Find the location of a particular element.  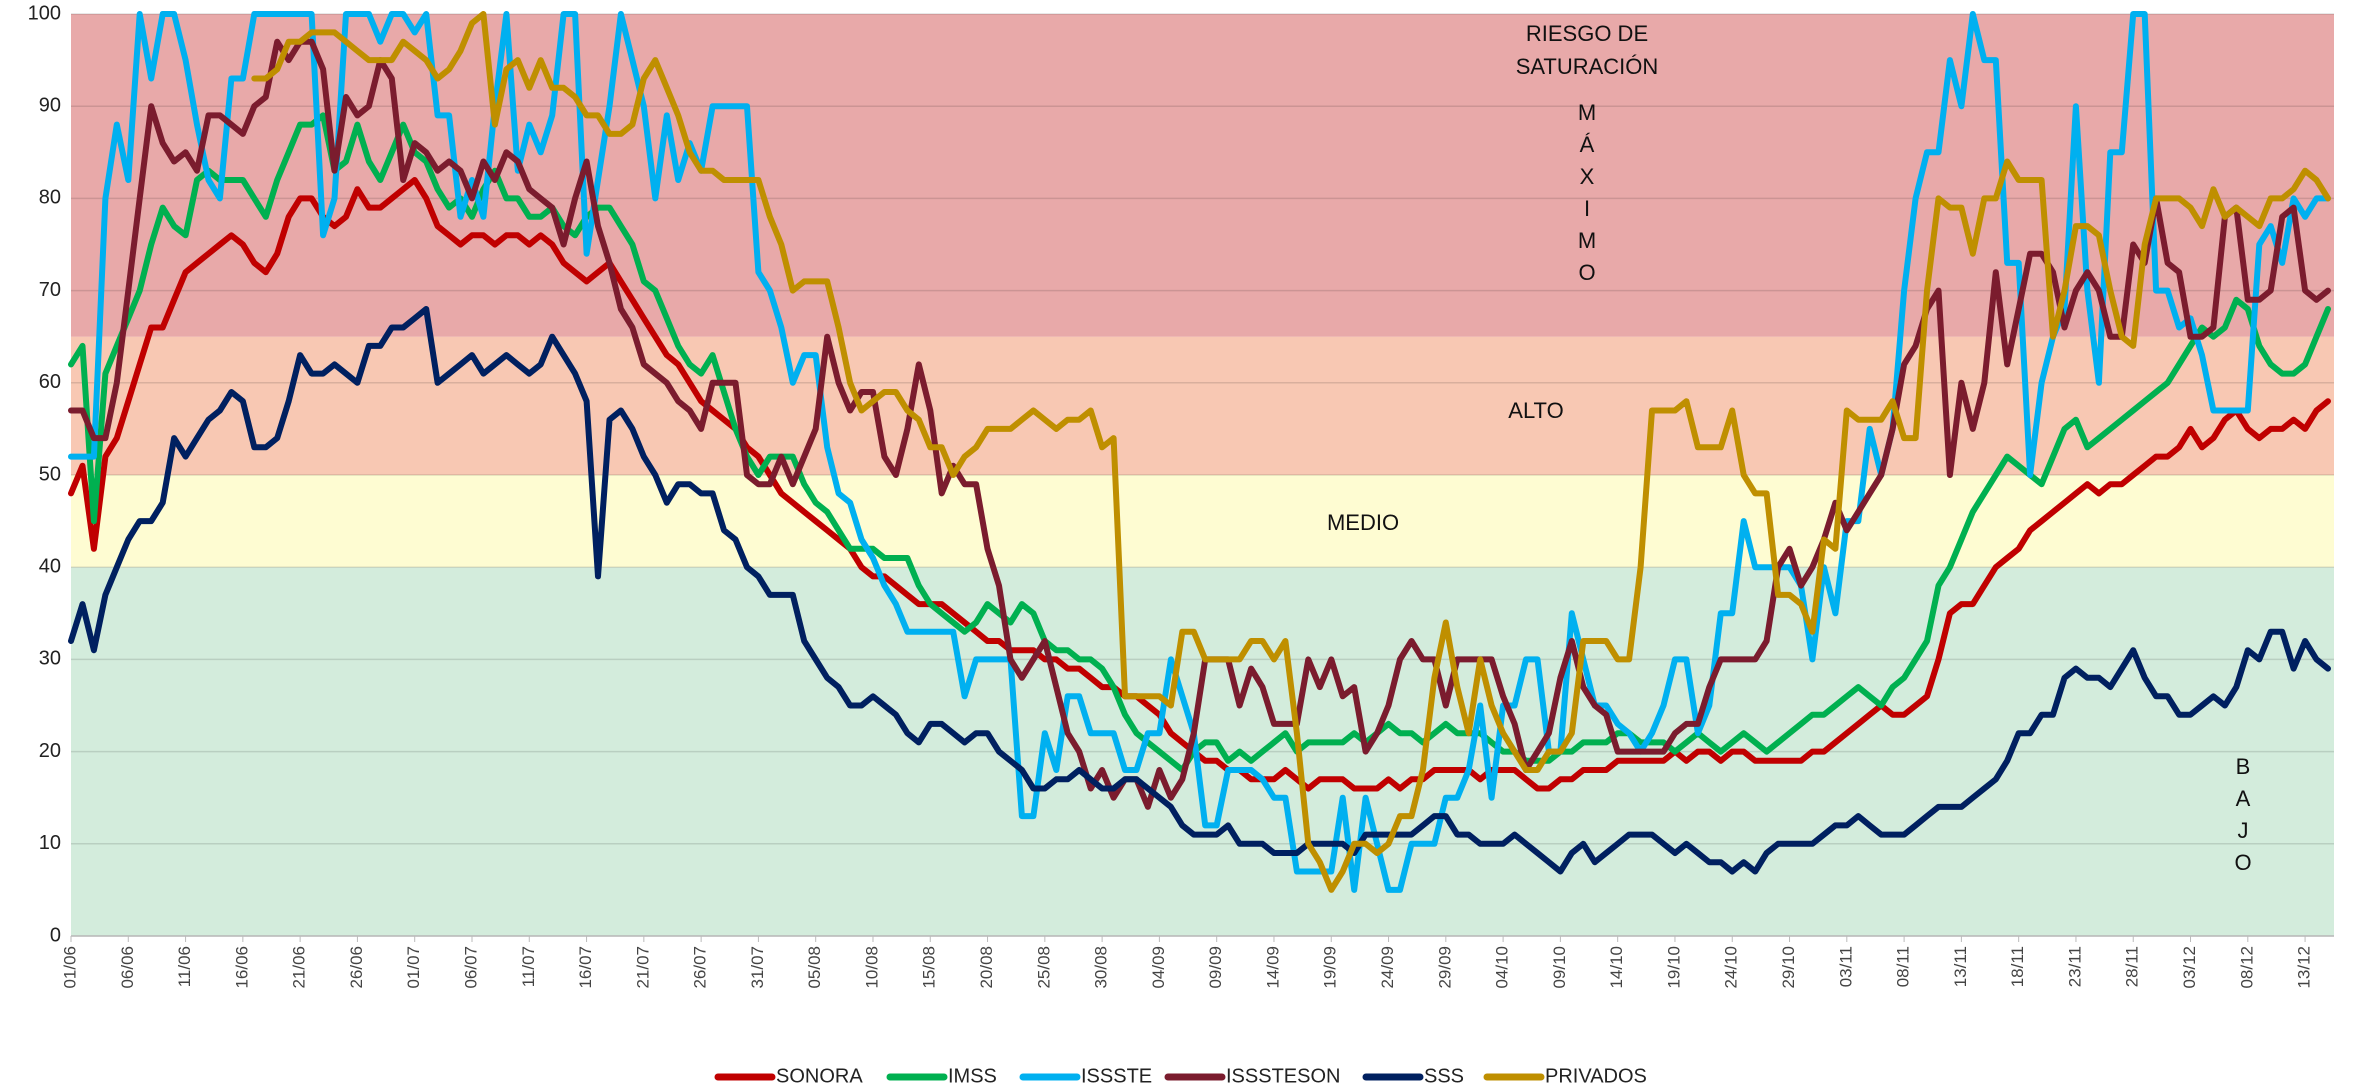

x-tick-label: 01/06 is located at coordinates (69, 967).